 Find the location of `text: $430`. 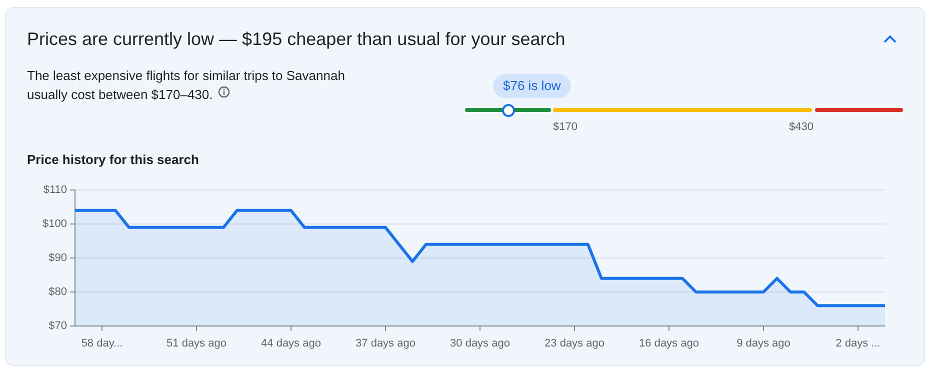

text: $430 is located at coordinates (801, 127).